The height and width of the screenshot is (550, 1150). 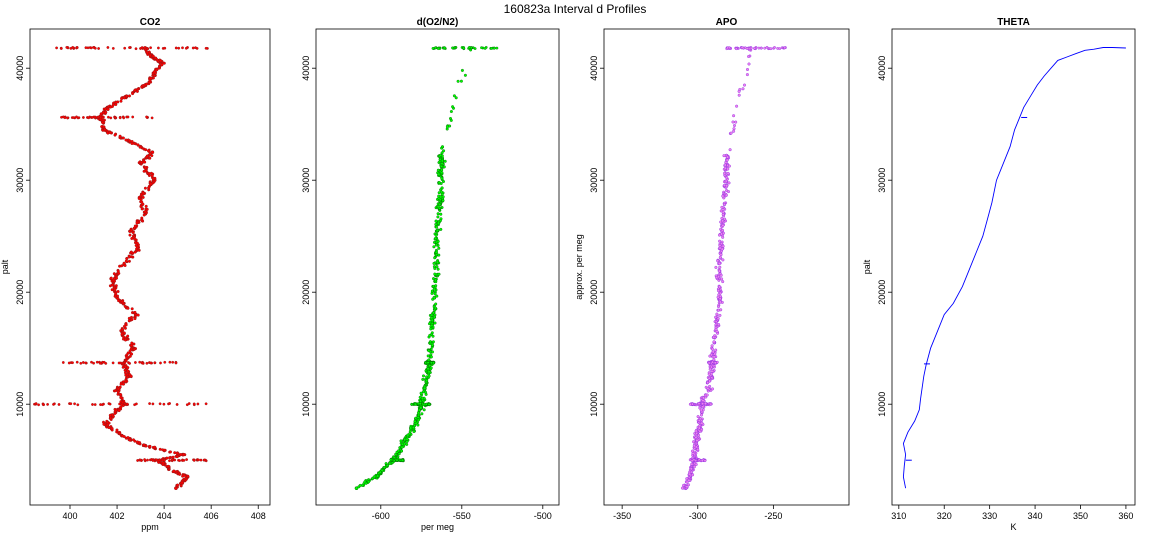 What do you see at coordinates (594, 292) in the screenshot?
I see `y-tick-label: 20000` at bounding box center [594, 292].